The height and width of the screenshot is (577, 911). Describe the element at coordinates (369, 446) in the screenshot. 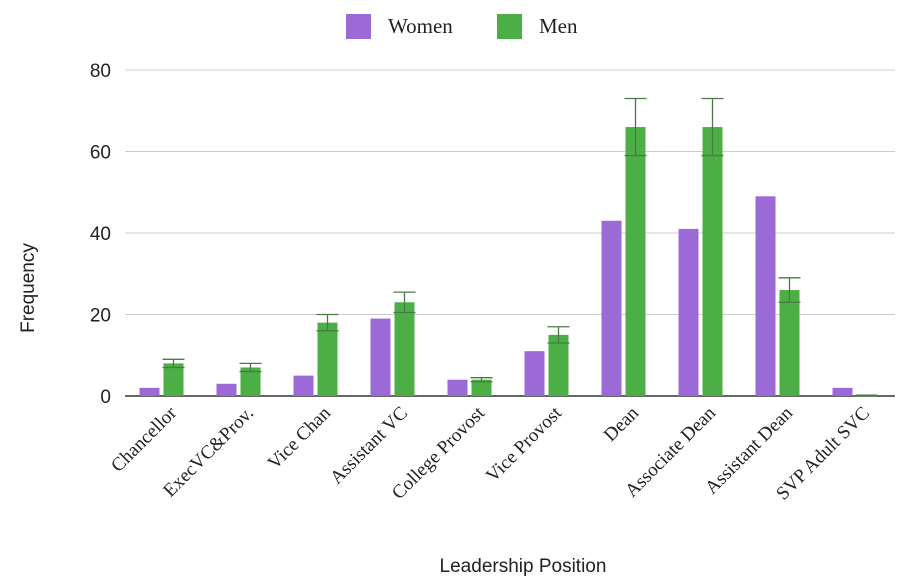

I see `x-tick-label: Assistant VC` at that location.